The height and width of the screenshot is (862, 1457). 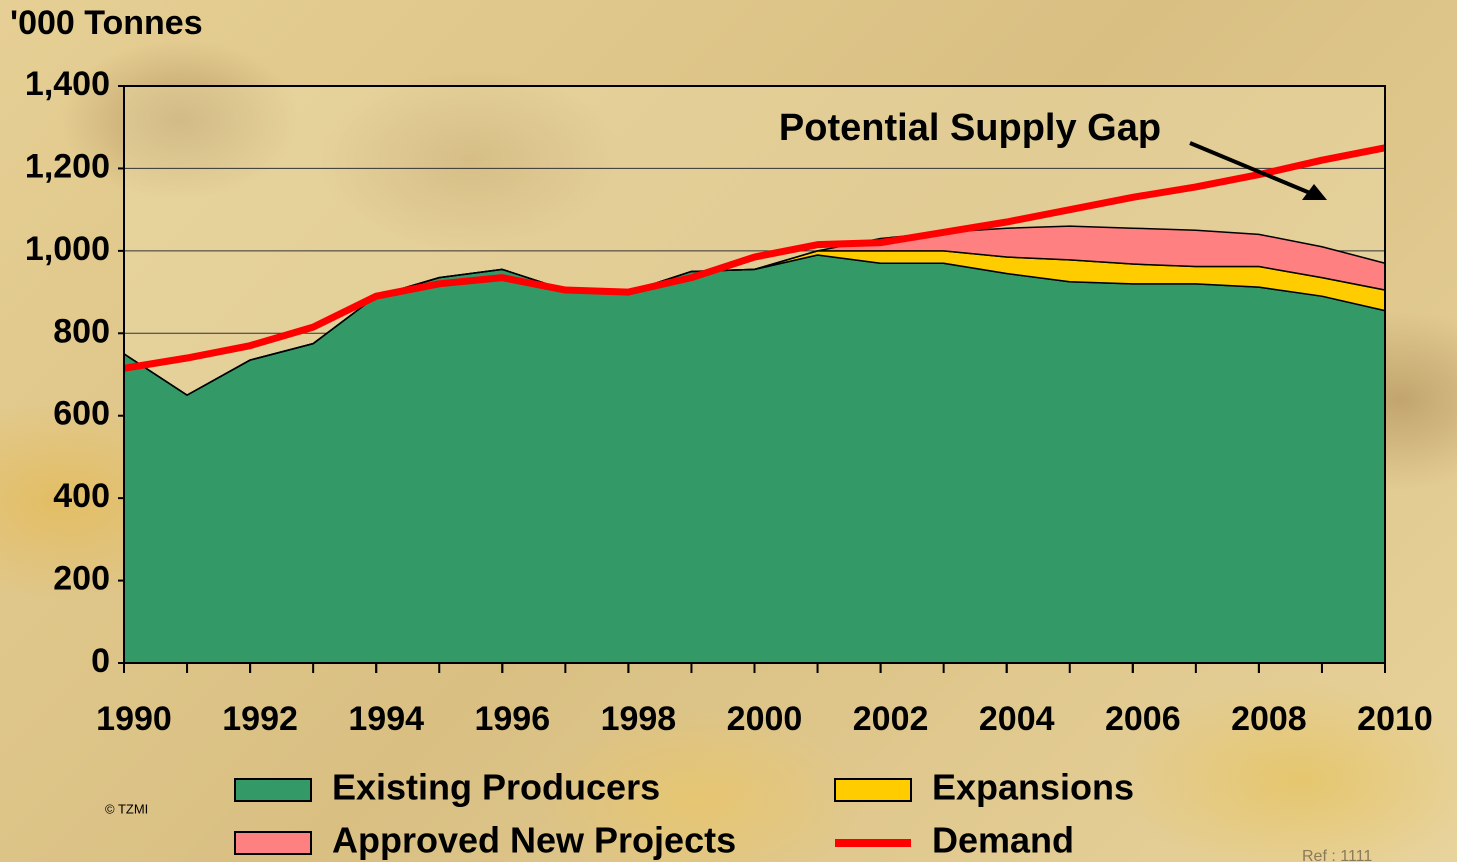 I want to click on x-tick-label: 1996, so click(x=512, y=719).